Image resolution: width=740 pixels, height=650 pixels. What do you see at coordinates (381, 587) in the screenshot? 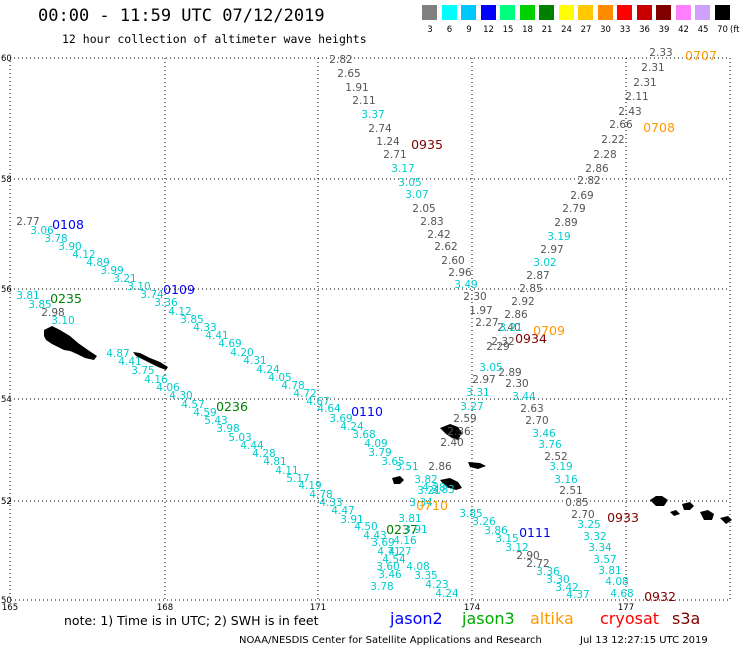
I see `wave-height-value: 3.78` at bounding box center [381, 587].